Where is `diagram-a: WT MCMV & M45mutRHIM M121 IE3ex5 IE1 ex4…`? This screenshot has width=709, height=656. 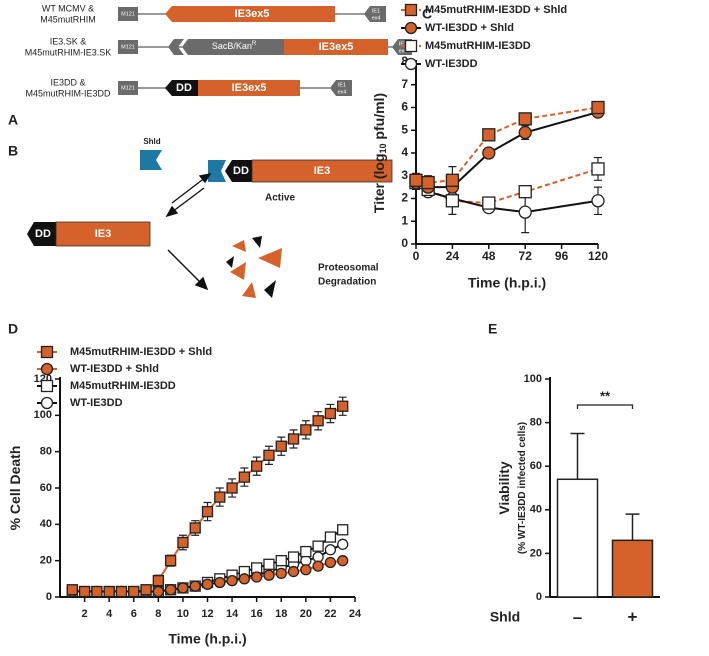
diagram-a: WT MCMV & M45mutRHIM M121 IE3ex5 IE1 ex4… is located at coordinates (218, 50).